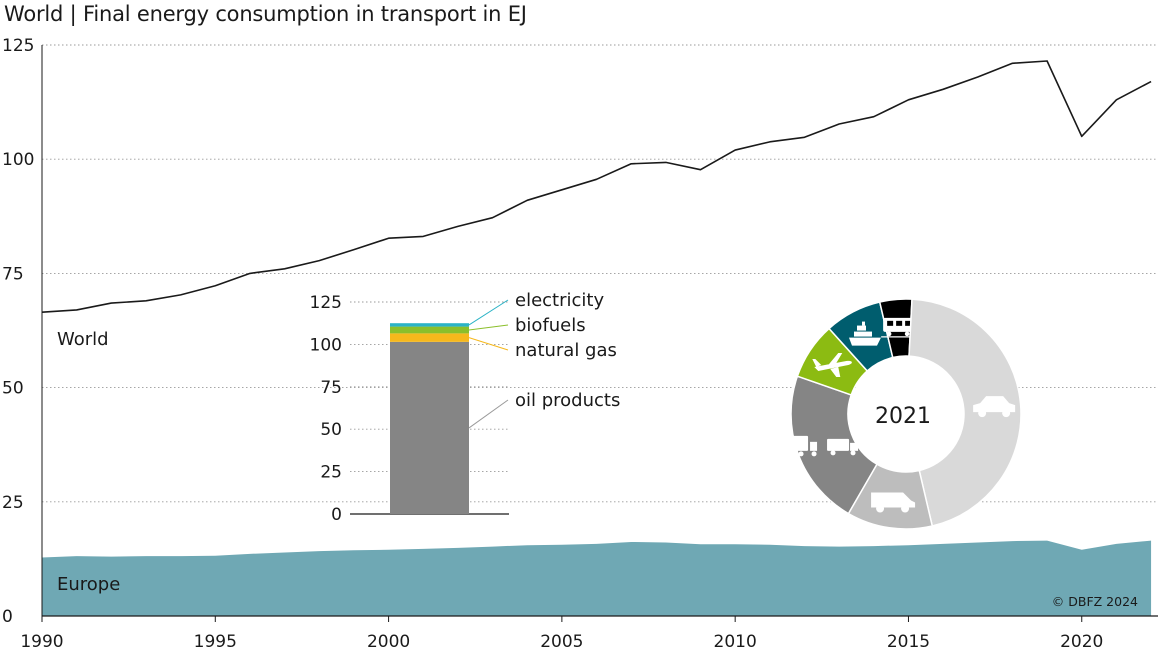 This screenshot has width=1170, height=661. I want to click on y-tick-label: 50, so click(13, 389).